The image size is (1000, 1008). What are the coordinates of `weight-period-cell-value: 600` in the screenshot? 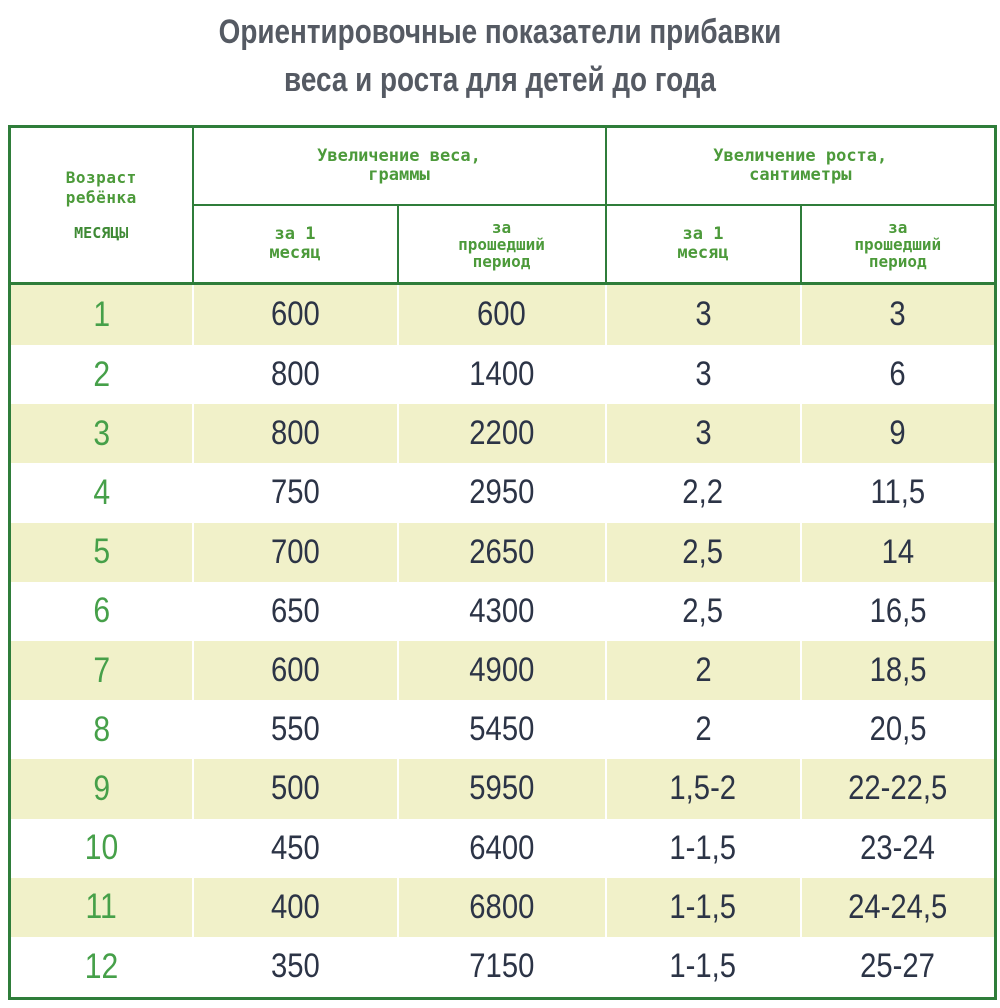 It's located at (501, 314).